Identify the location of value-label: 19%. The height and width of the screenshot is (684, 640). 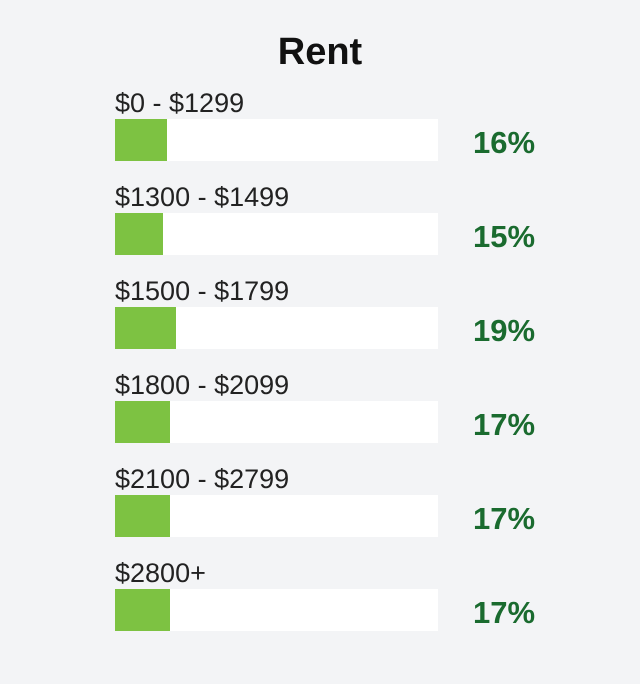
(504, 330).